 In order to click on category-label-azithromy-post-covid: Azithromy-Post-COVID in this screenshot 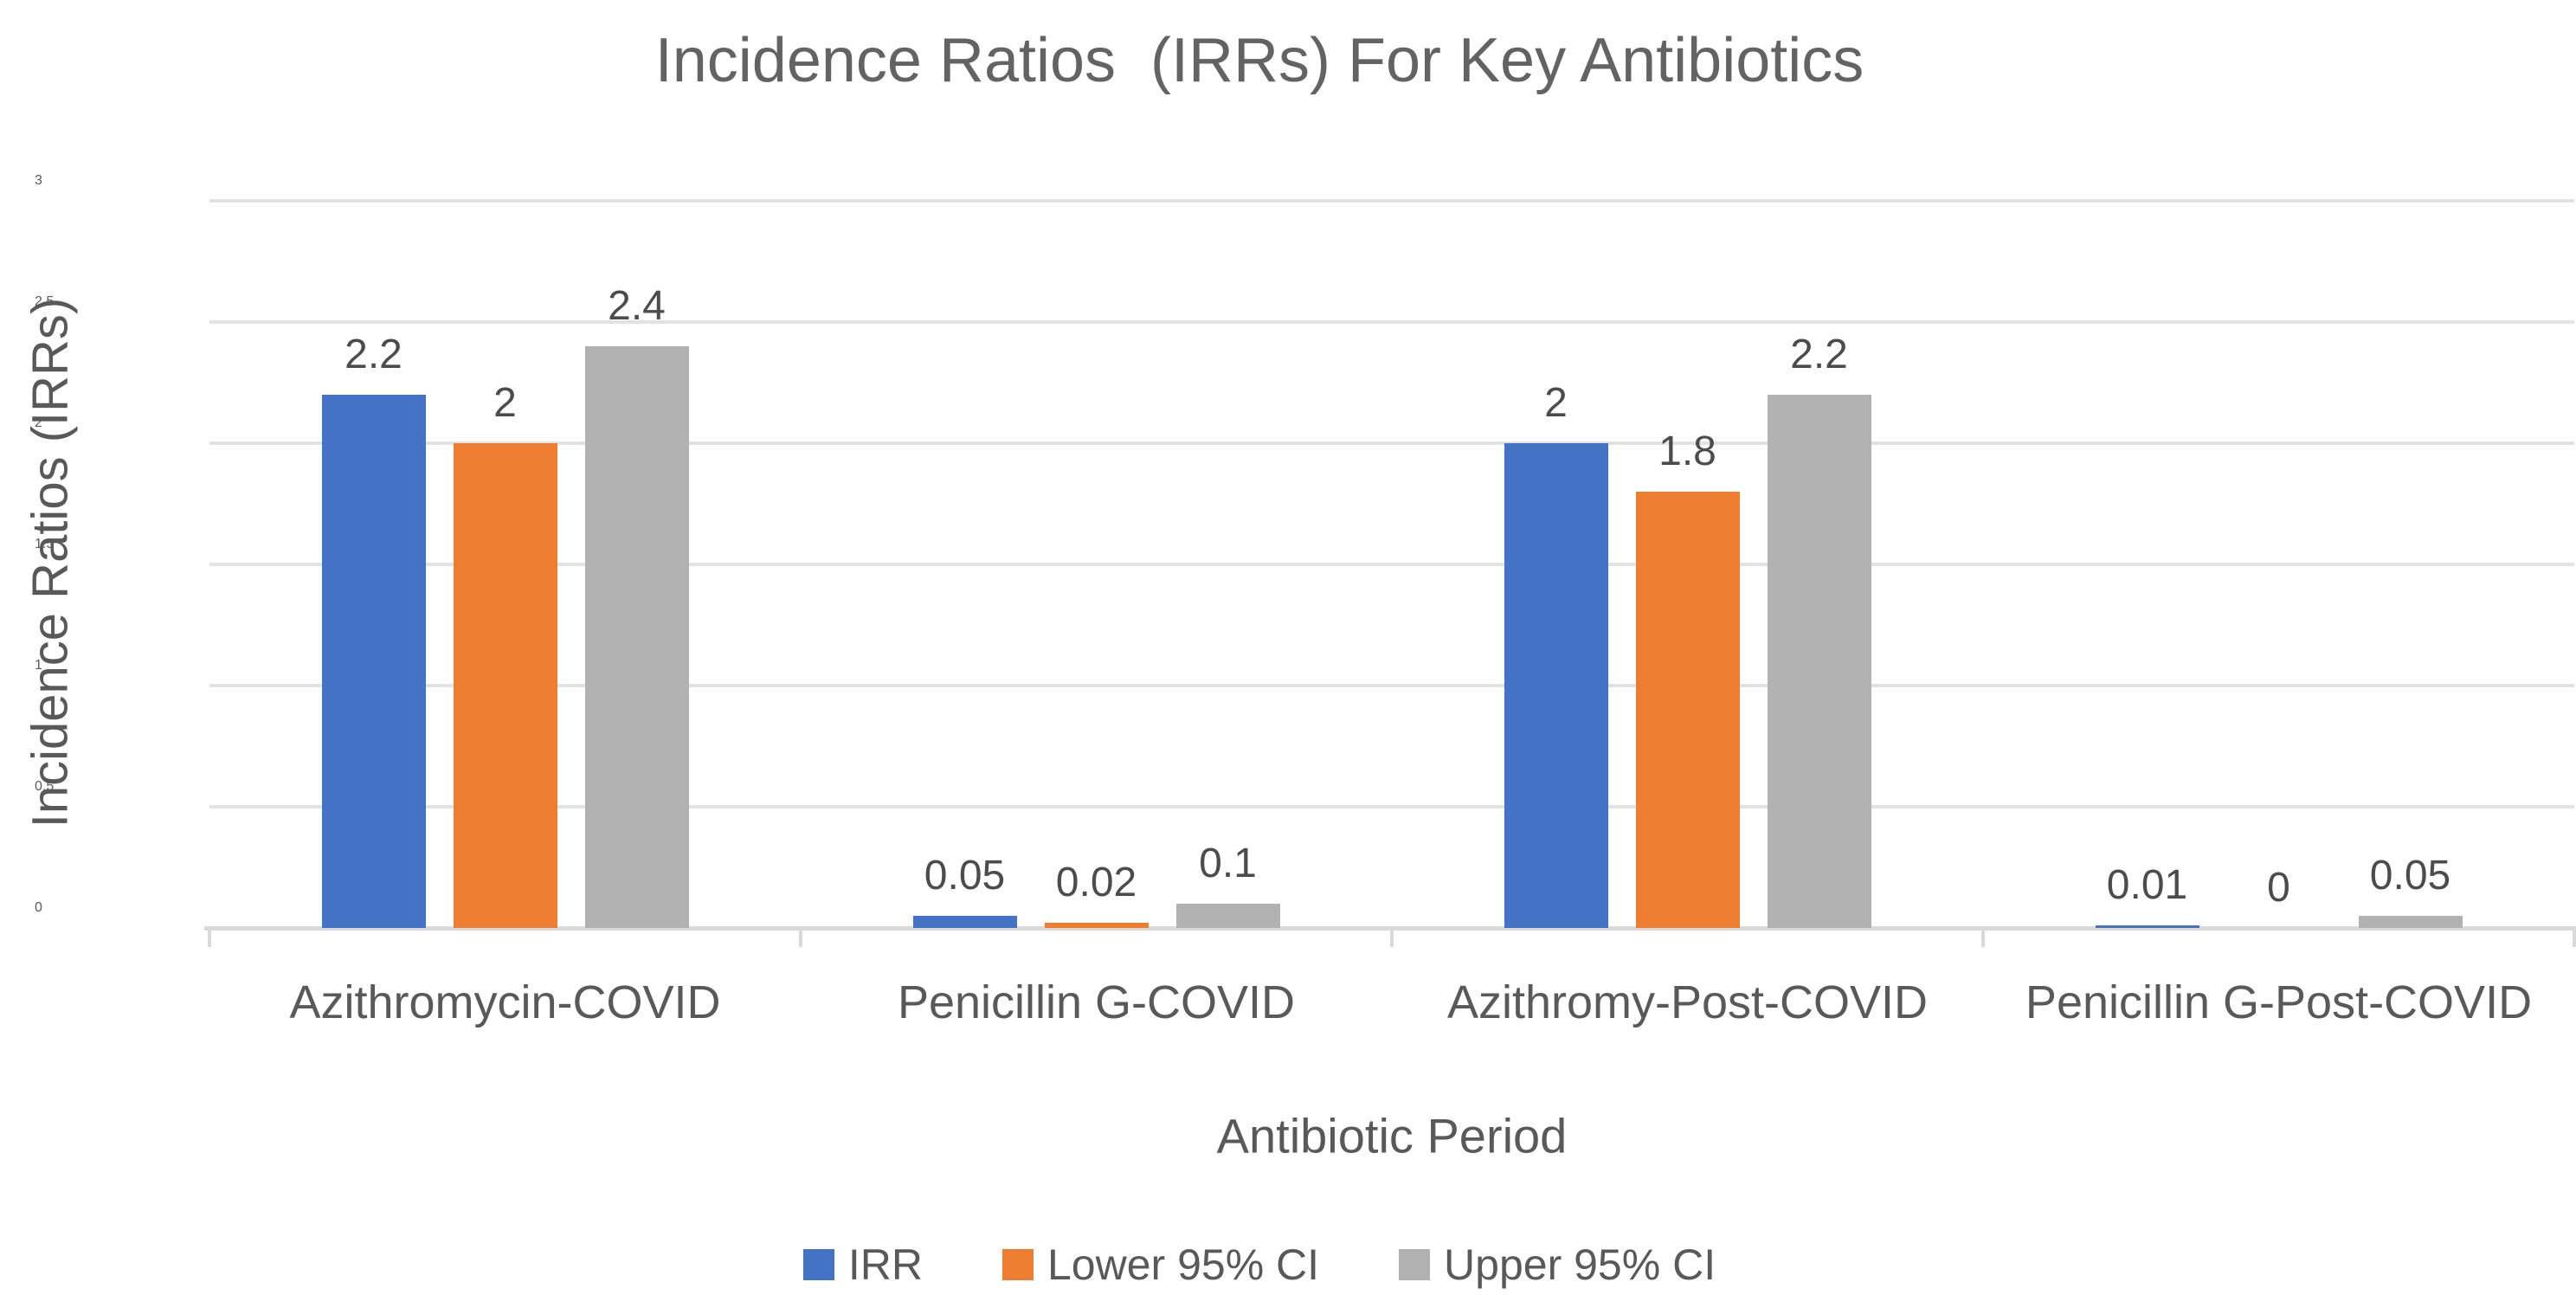, I will do `click(1687, 1002)`.